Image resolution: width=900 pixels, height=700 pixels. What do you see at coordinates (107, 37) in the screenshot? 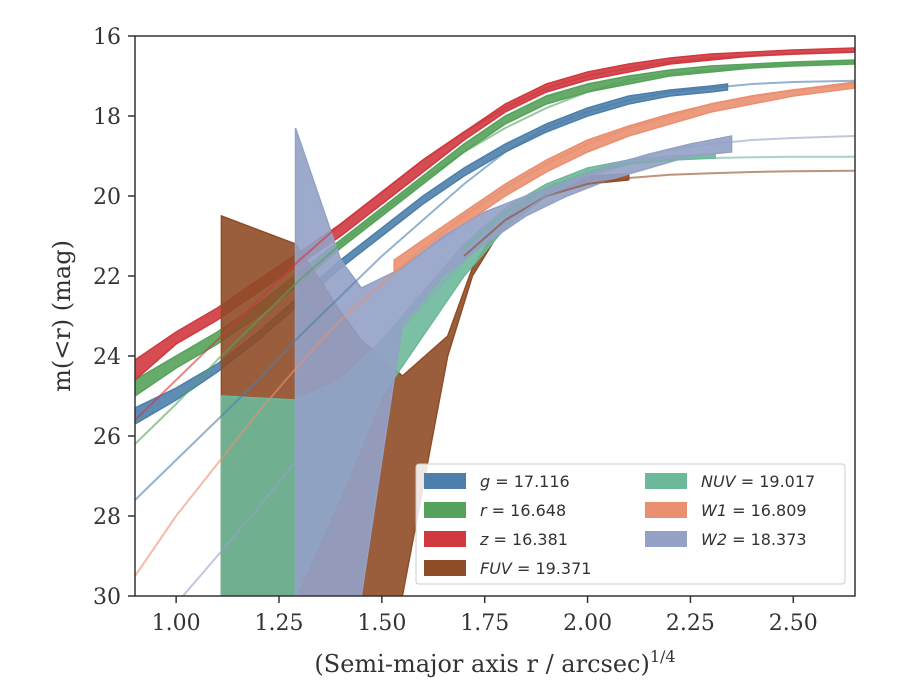
I see `y-tick-label: 16` at bounding box center [107, 37].